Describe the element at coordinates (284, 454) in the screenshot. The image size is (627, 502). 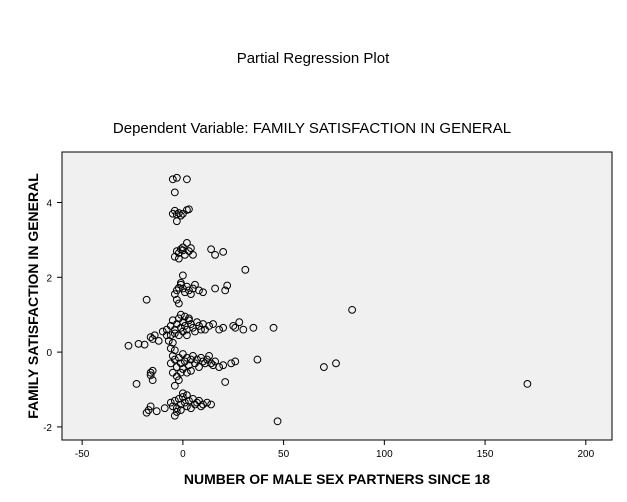
I see `x-tick-label: 50` at that location.